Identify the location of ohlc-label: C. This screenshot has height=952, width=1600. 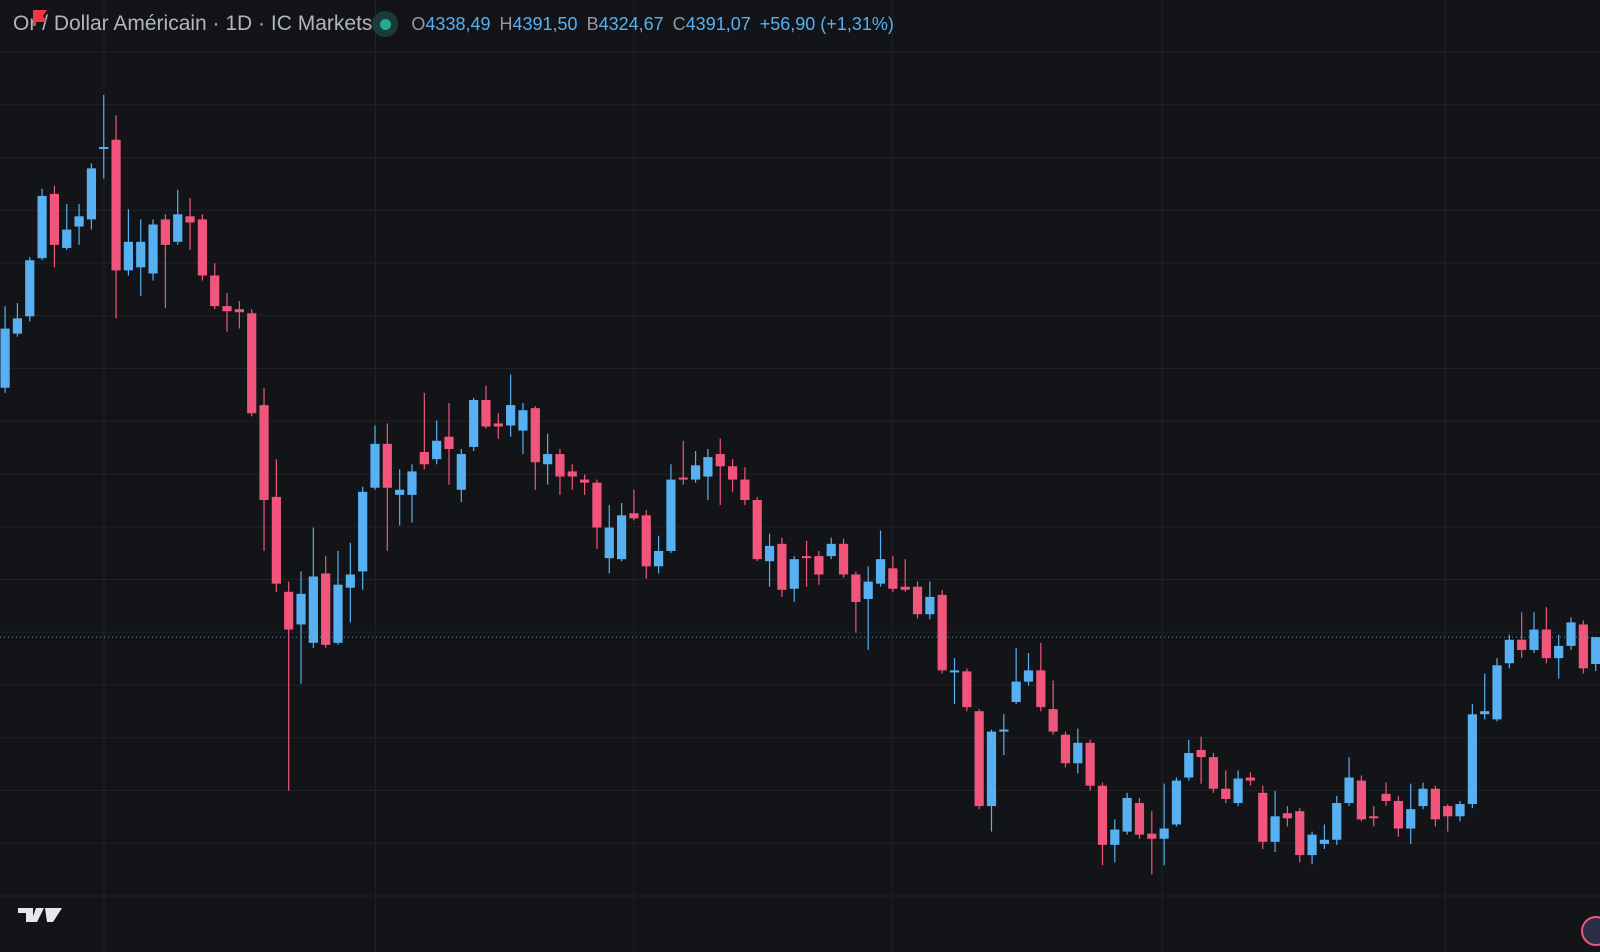
(679, 24).